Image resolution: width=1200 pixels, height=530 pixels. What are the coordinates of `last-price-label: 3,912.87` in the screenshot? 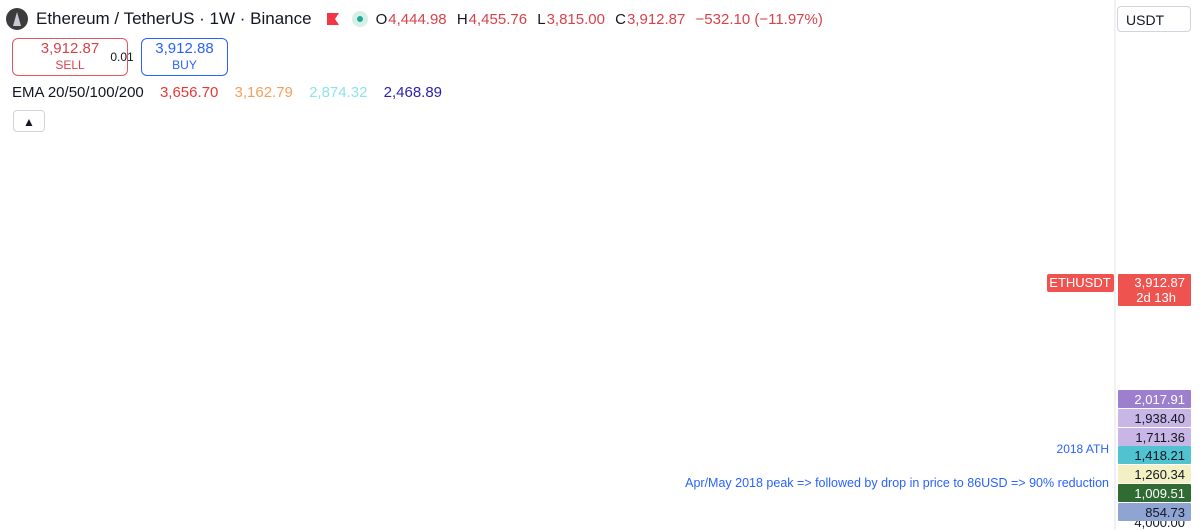 It's located at (1159, 282).